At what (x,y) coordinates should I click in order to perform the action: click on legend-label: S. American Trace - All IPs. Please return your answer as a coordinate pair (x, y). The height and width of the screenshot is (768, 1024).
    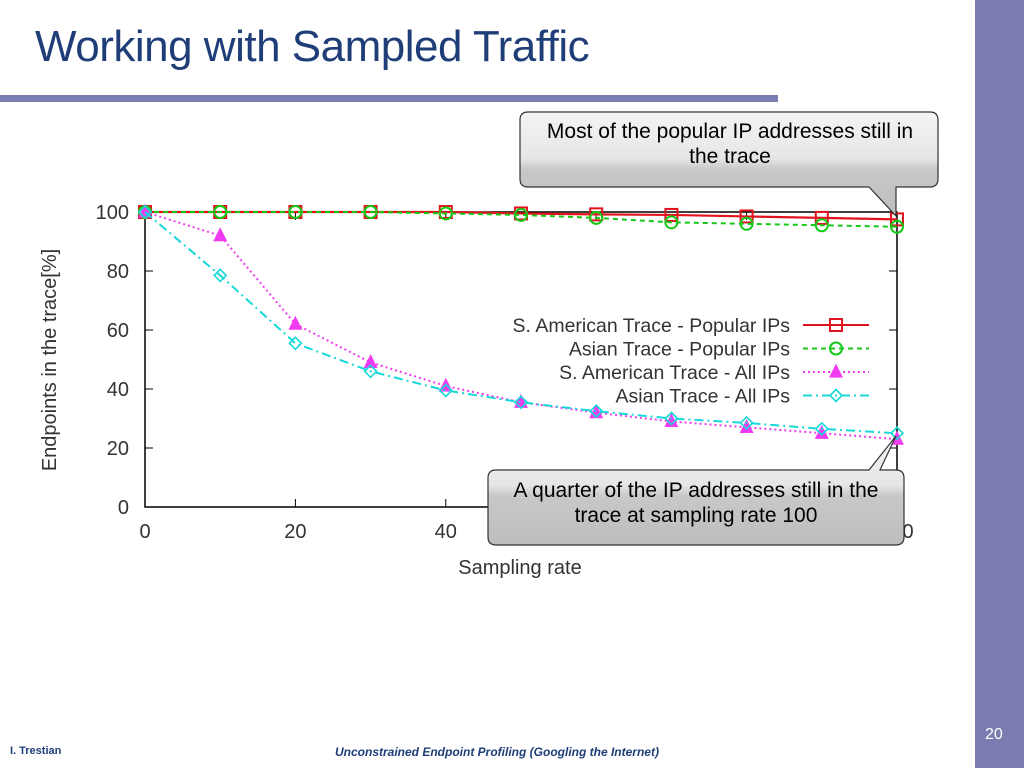
    Looking at the image, I should click on (674, 373).